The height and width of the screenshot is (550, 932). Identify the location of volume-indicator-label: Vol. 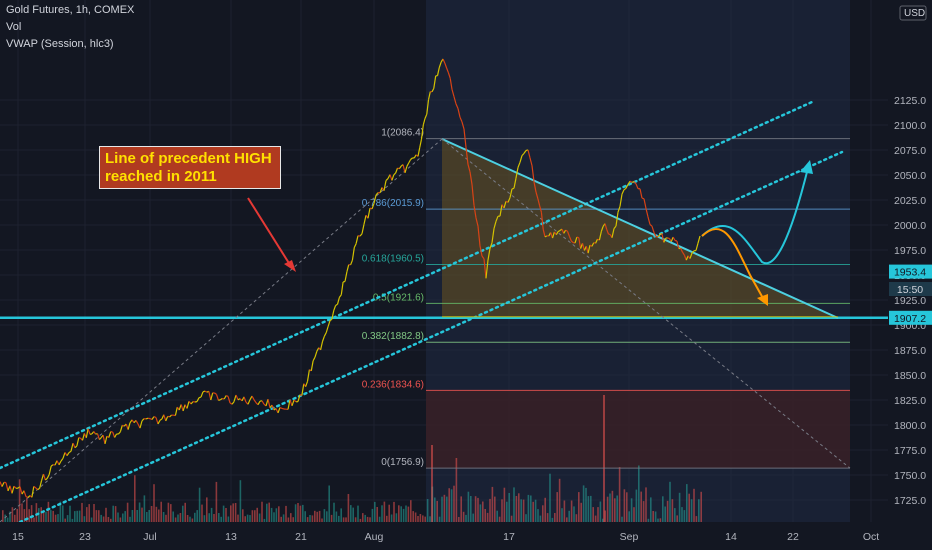
(14, 27).